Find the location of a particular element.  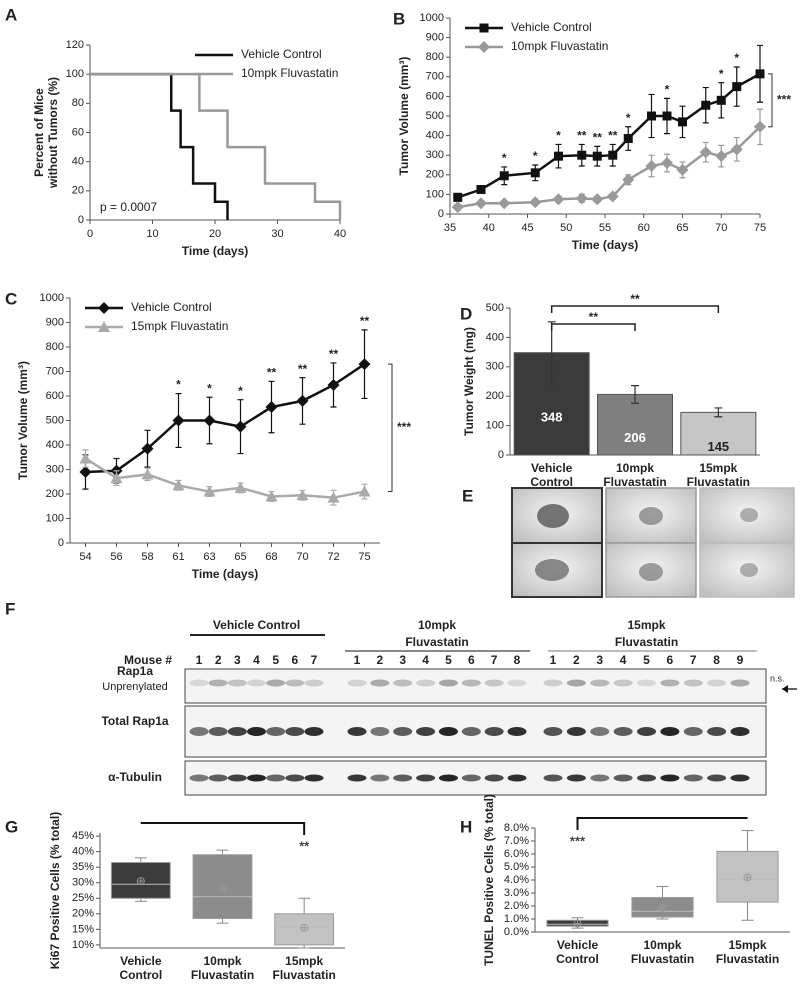

y-tick-label: 20 is located at coordinates (78, 191).